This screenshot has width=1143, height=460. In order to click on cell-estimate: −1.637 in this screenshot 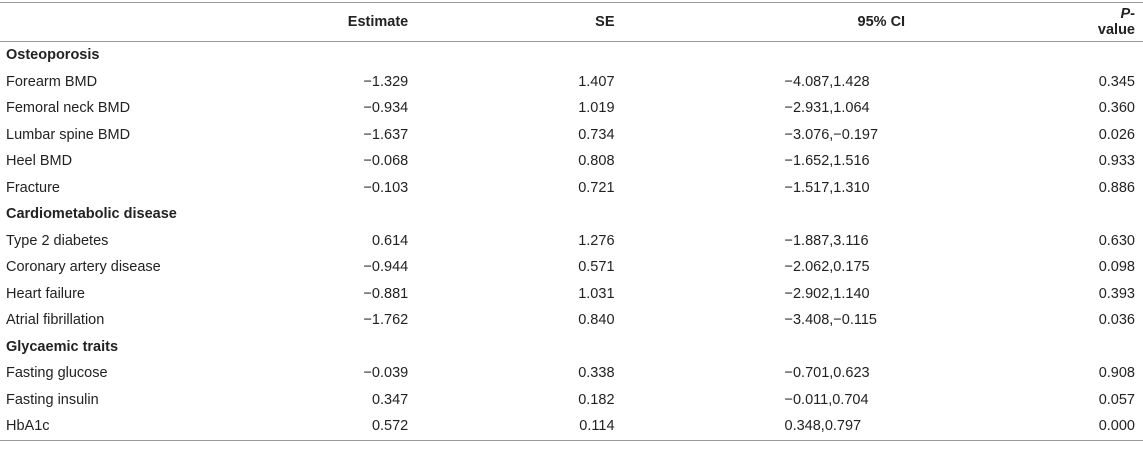, I will do `click(386, 134)`.